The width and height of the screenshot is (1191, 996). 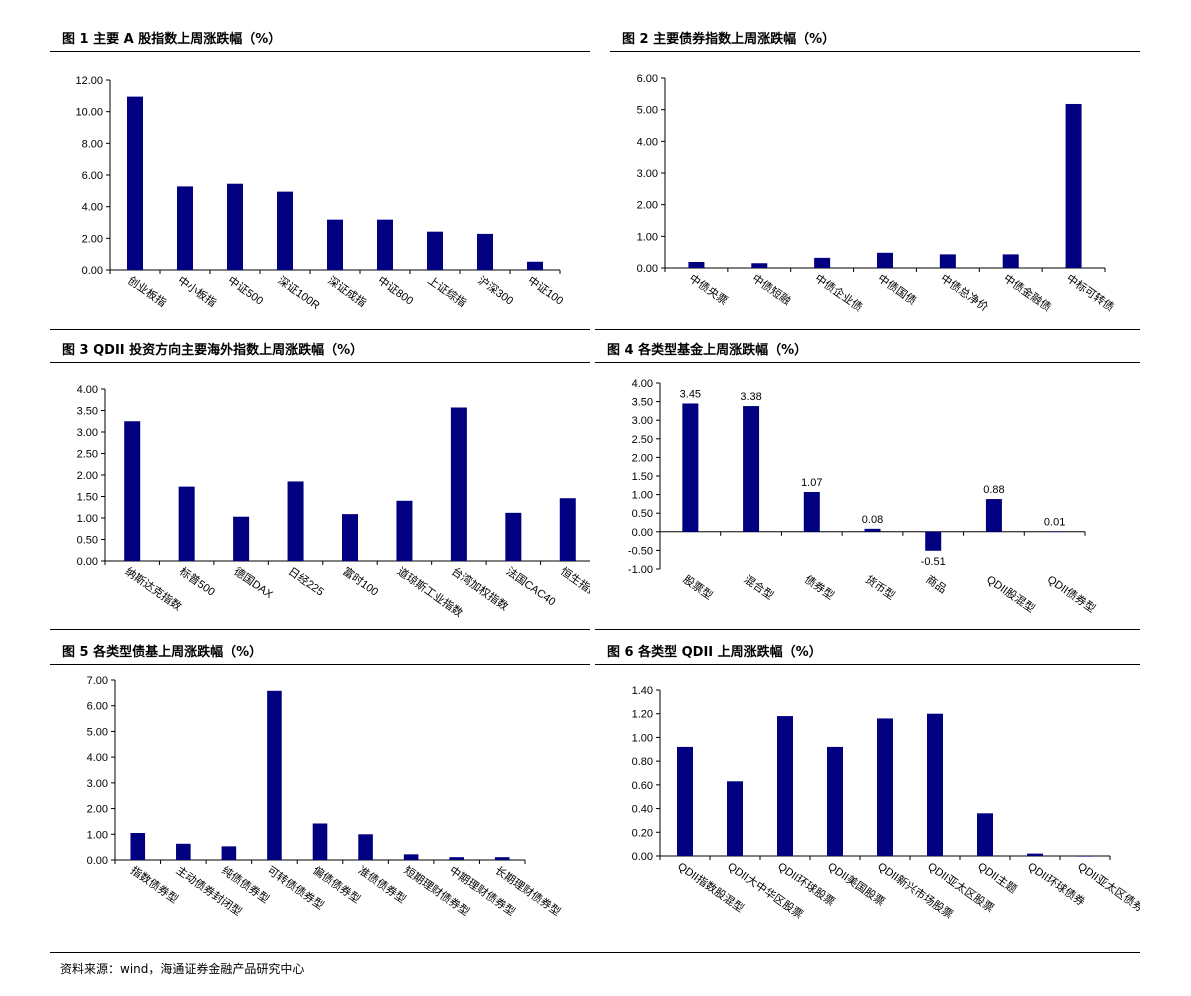 What do you see at coordinates (640, 570) in the screenshot?
I see `y-tick-label: -1.00` at bounding box center [640, 570].